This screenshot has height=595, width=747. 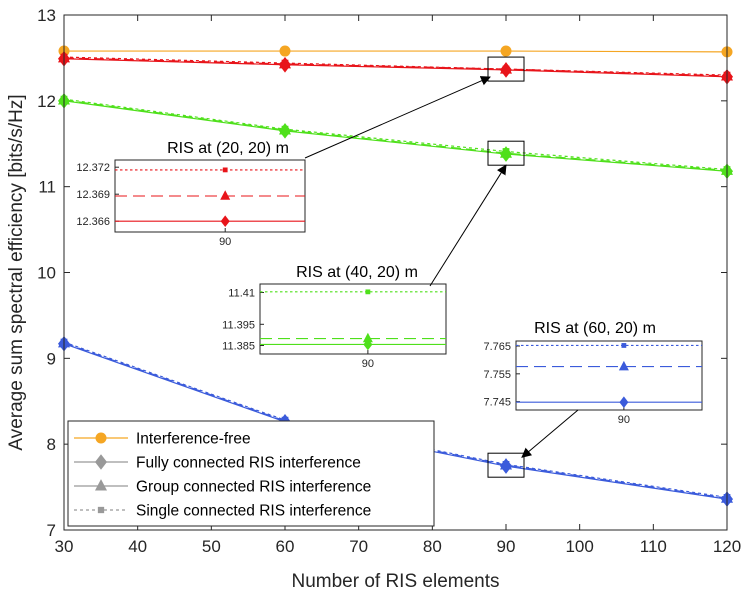 What do you see at coordinates (497, 347) in the screenshot?
I see `inset-y-tick-label: 7.765` at bounding box center [497, 347].